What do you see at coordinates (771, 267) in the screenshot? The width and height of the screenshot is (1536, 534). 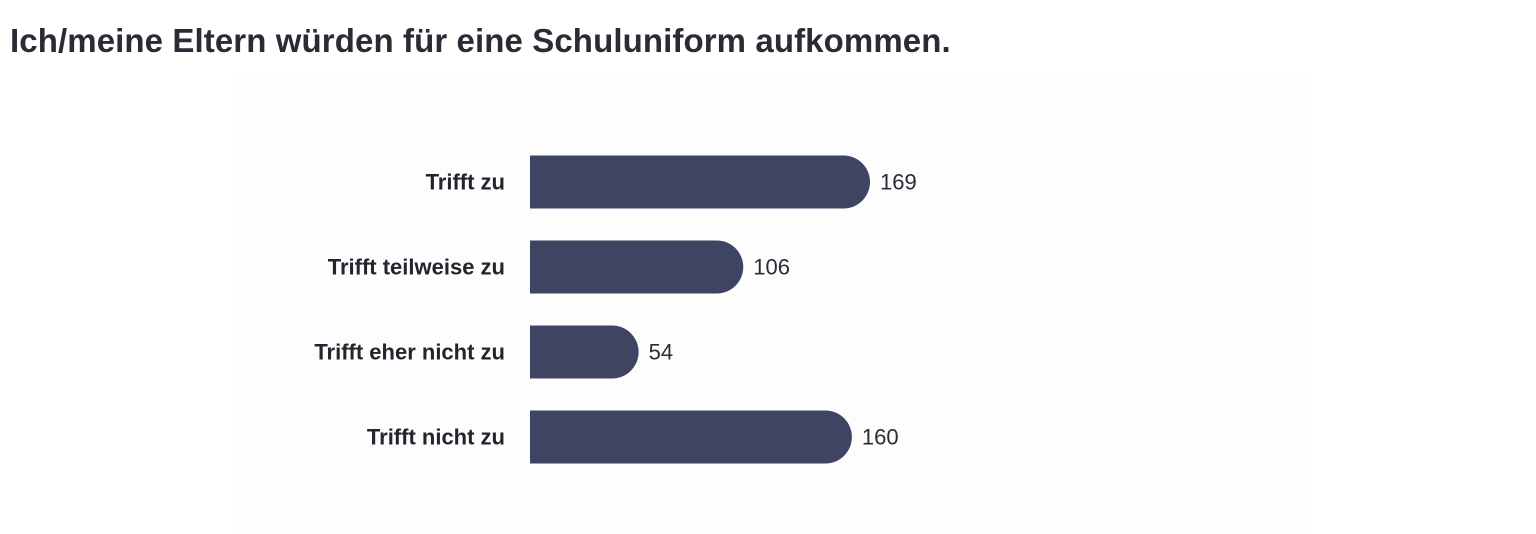 I see `value-label: 106` at bounding box center [771, 267].